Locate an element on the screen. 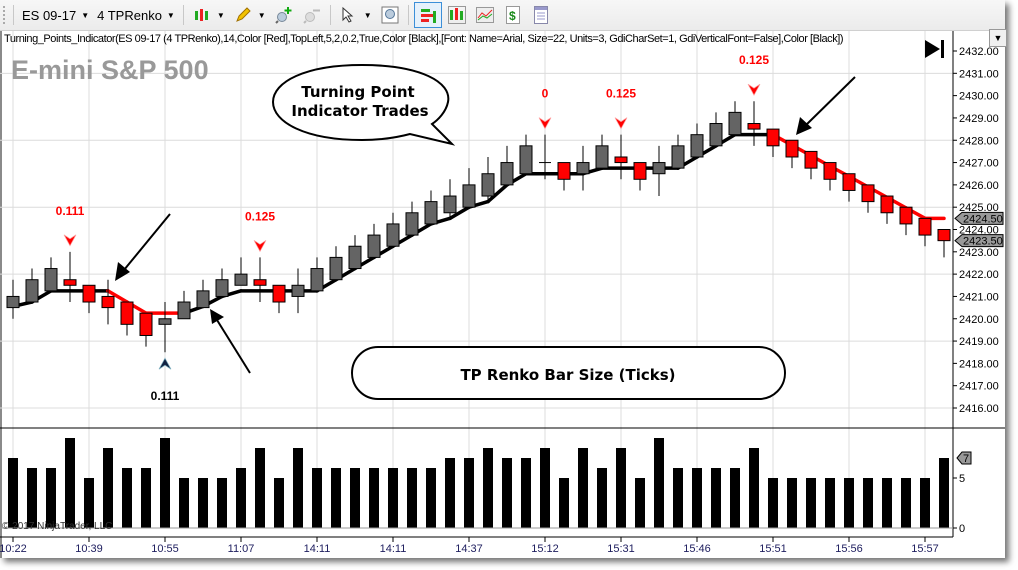 This screenshot has height=570, width=1018. zoom-in-button is located at coordinates (284, 15).